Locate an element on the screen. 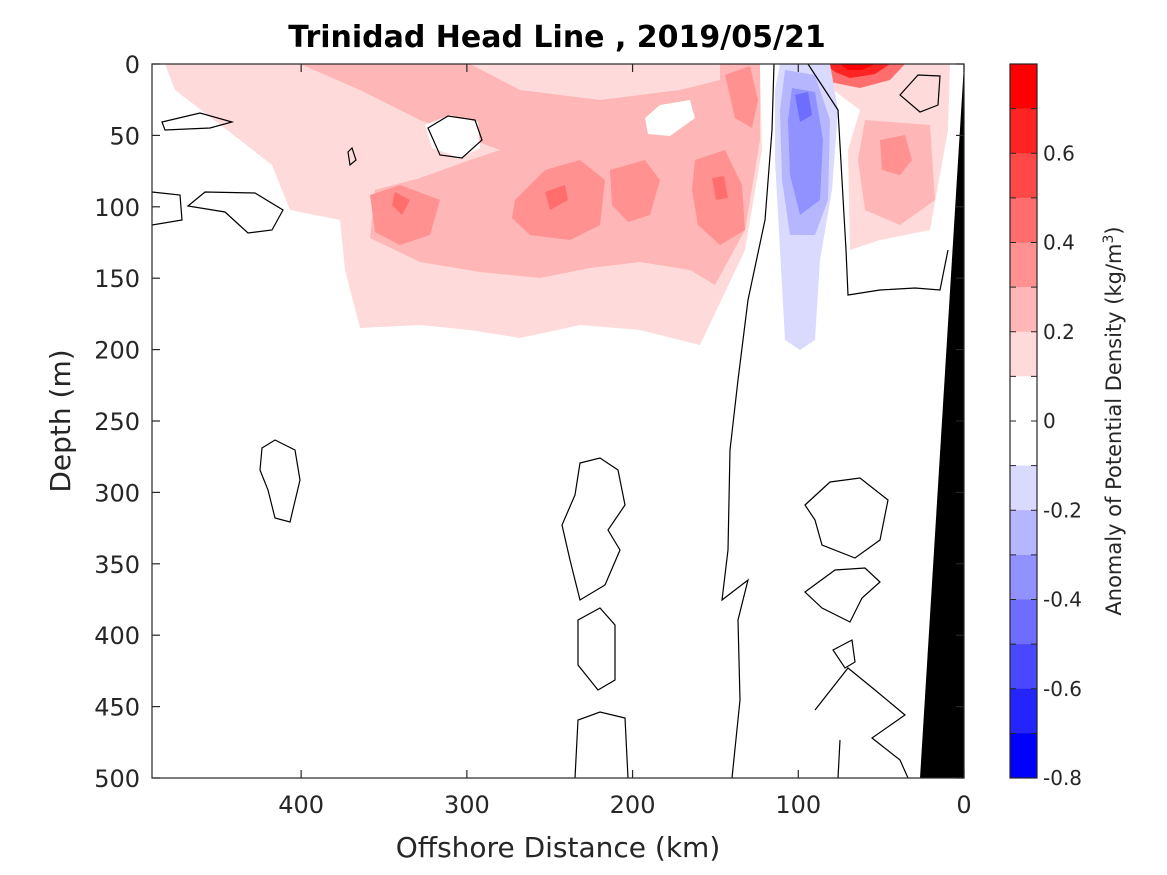  y-tick-label: 100 is located at coordinates (117, 208).